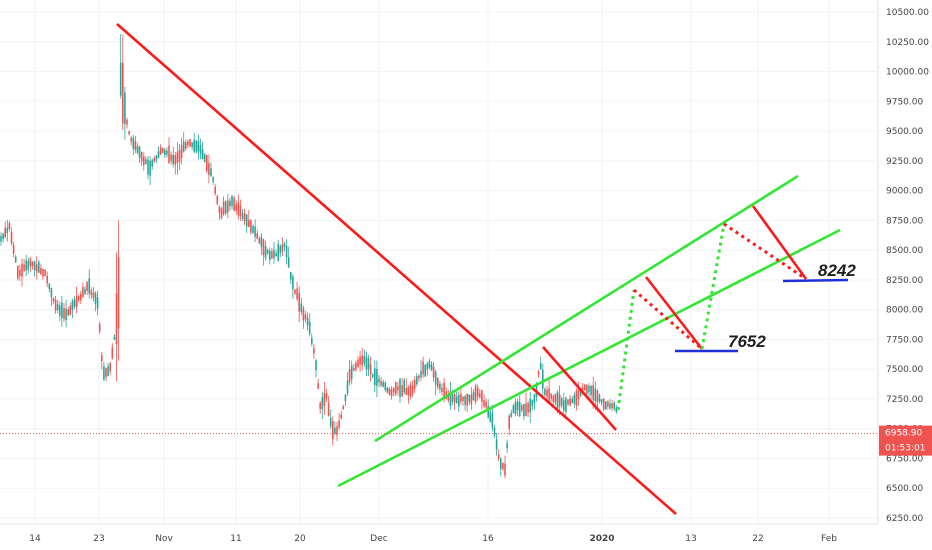 This screenshot has width=932, height=550. Describe the element at coordinates (904, 519) in the screenshot. I see `y-tick-label: 6250.00` at that location.